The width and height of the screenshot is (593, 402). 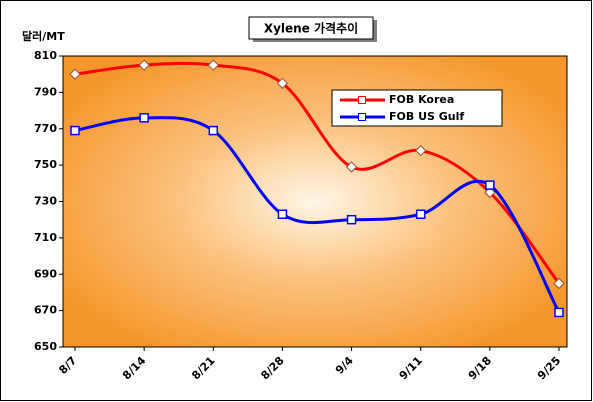 What do you see at coordinates (45, 164) in the screenshot?
I see `y-tick-label: 750` at bounding box center [45, 164].